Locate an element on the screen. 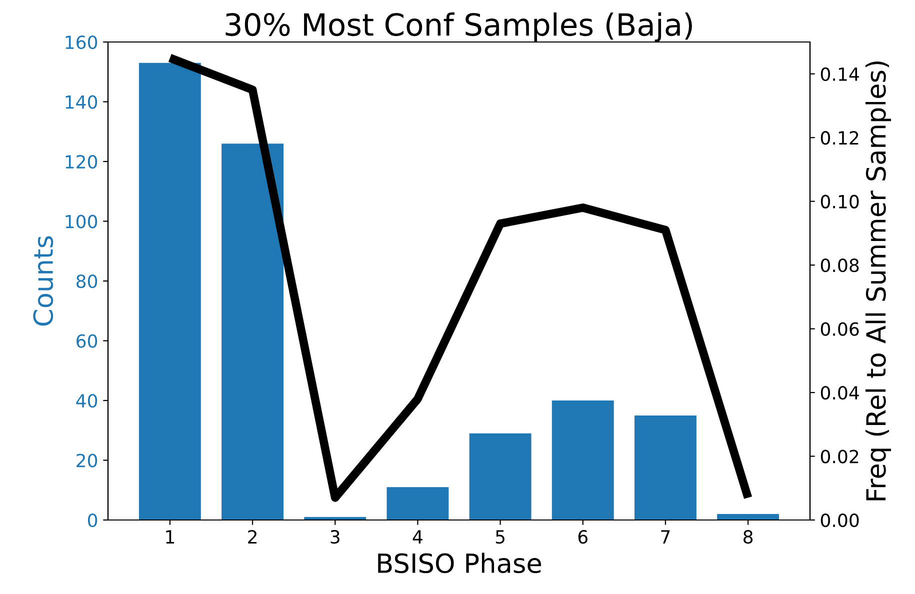 The image size is (915, 594). y-tick-label: 140 is located at coordinates (82, 102).